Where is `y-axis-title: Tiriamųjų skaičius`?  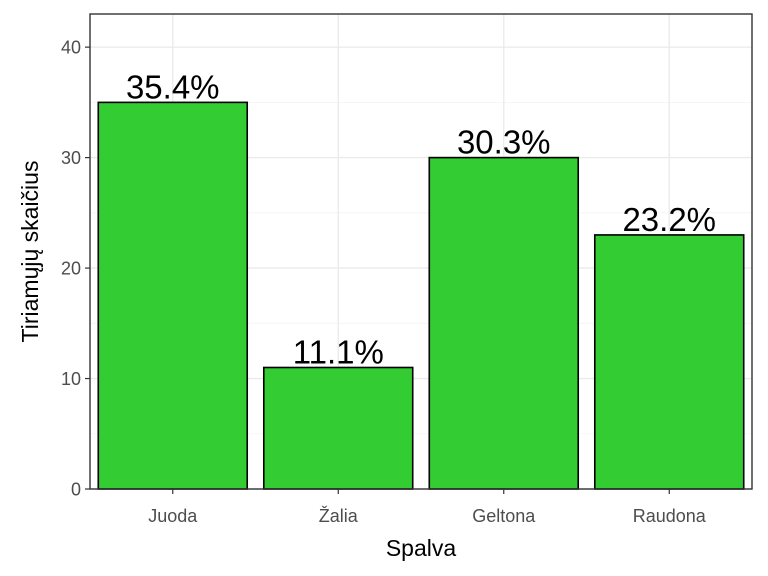 y-axis-title: Tiriamųjų skaičius is located at coordinates (30, 252).